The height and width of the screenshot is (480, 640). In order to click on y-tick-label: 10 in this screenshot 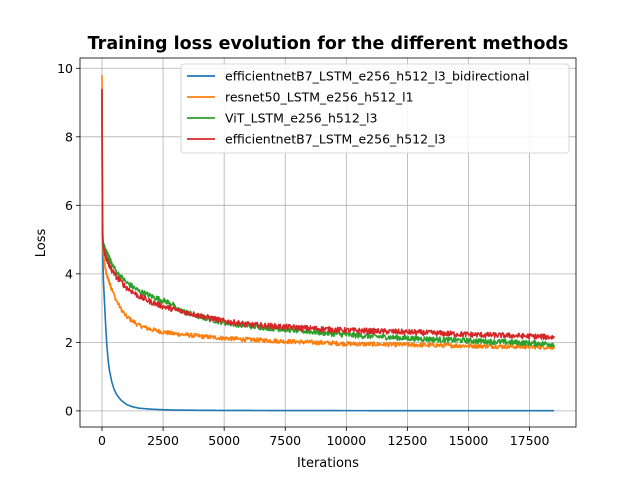, I will do `click(65, 68)`.